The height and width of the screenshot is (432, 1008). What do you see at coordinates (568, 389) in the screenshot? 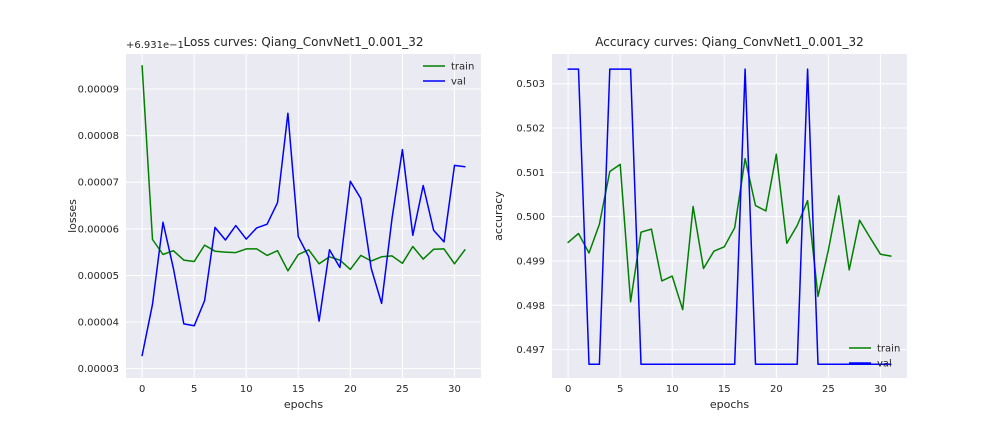
I see `accuracy-x-tick-label: 0` at bounding box center [568, 389].